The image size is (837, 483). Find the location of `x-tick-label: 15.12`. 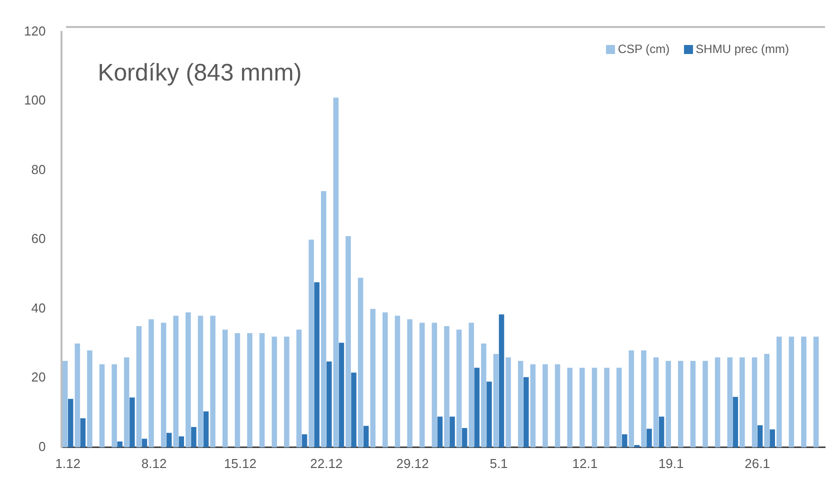

x-tick-label: 15.12 is located at coordinates (240, 463).